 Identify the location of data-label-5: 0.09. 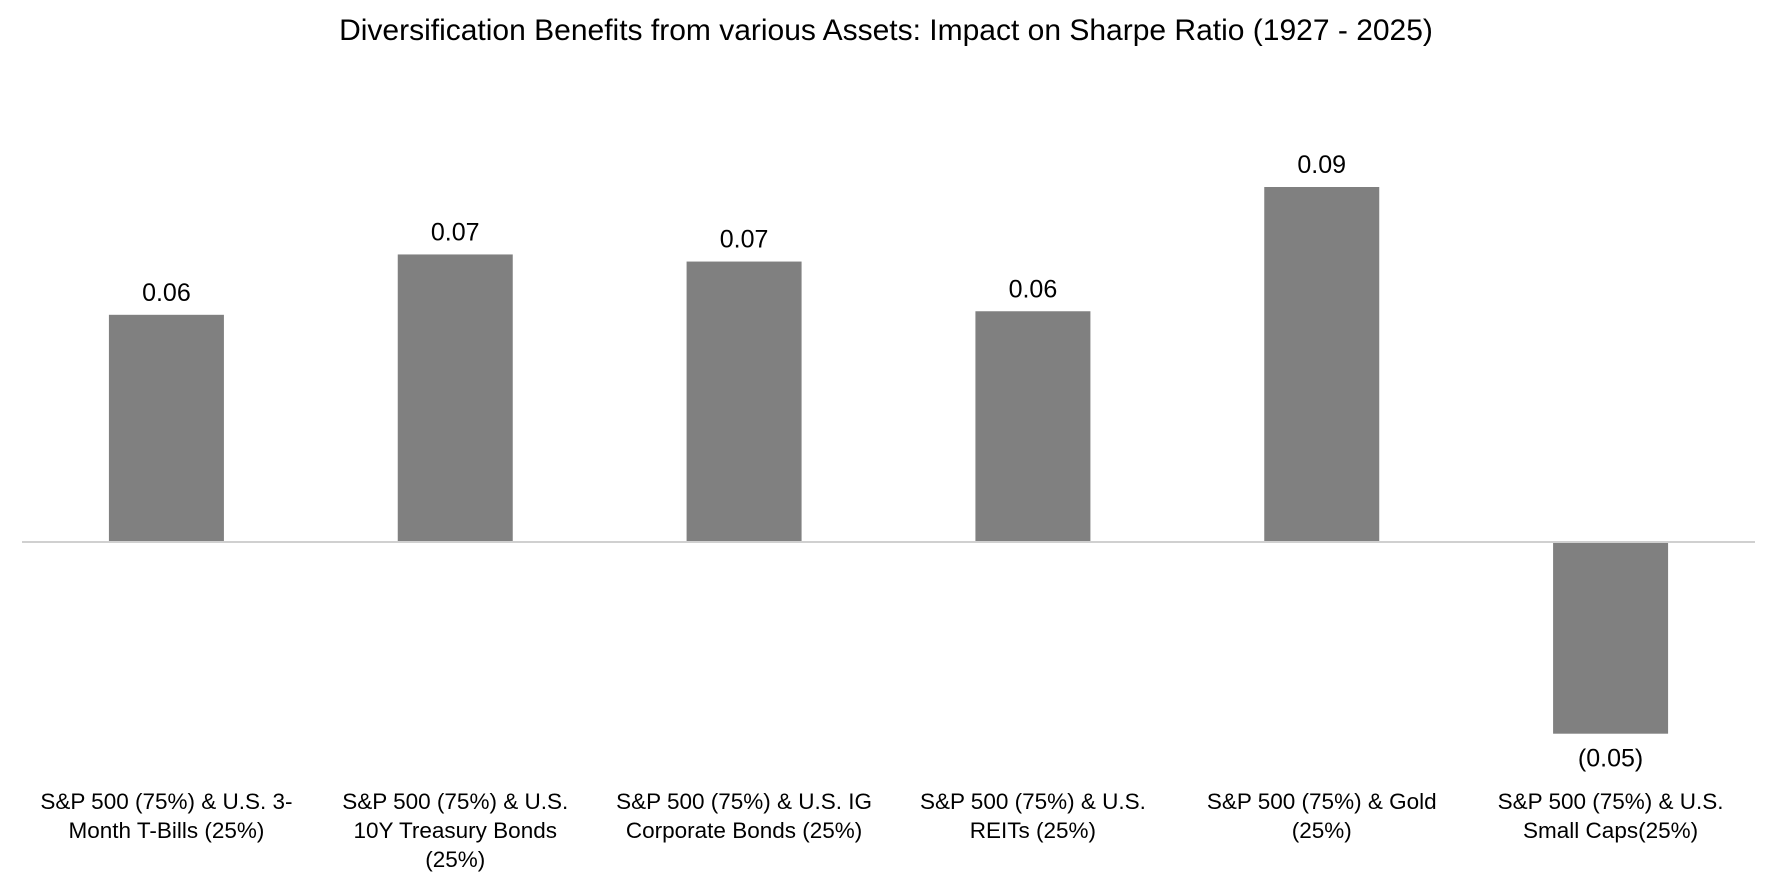
(1321, 165).